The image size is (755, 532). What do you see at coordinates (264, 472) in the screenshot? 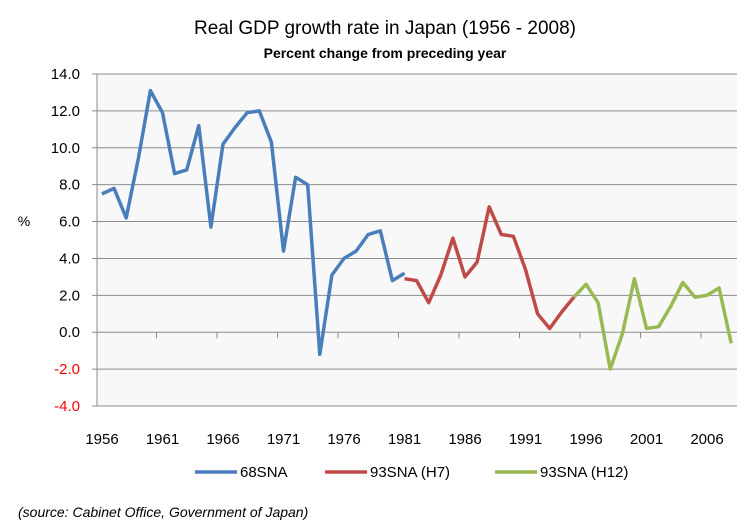
I see `legend-label: 68SNA` at bounding box center [264, 472].